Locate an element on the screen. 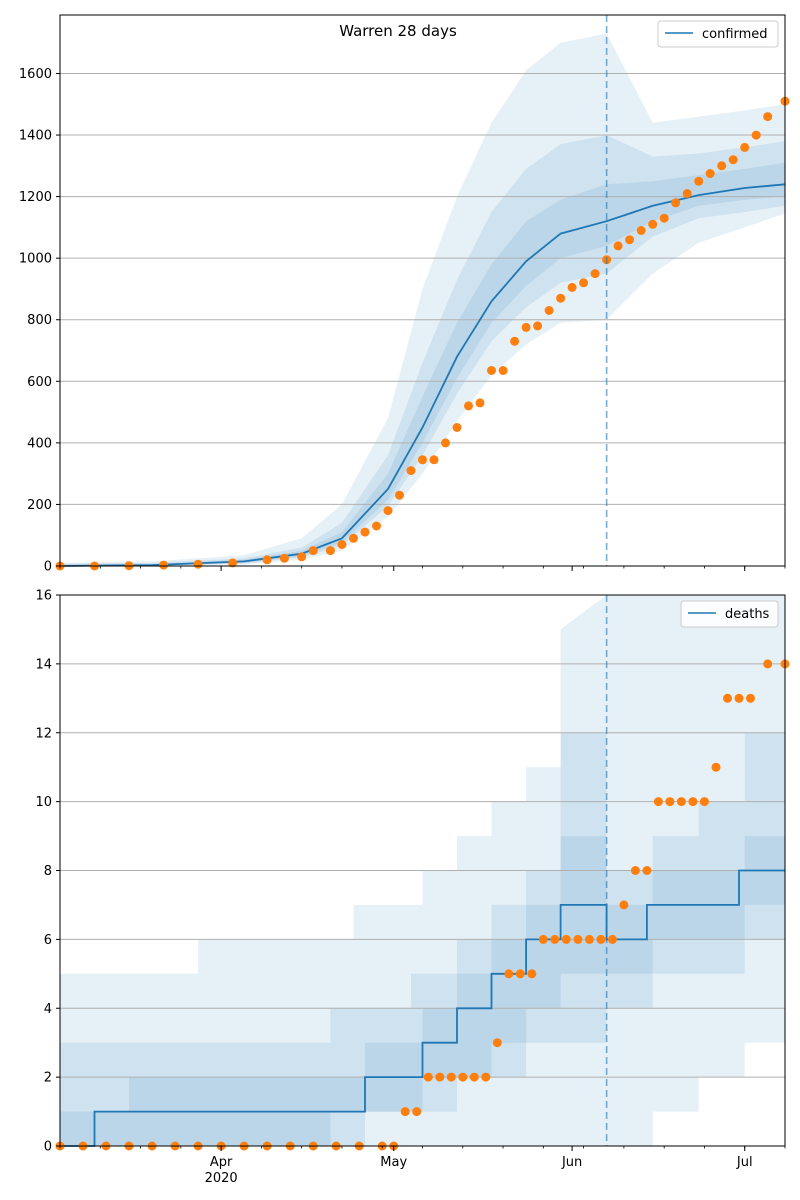  confirmed-legend: confirmed is located at coordinates (718, 34).